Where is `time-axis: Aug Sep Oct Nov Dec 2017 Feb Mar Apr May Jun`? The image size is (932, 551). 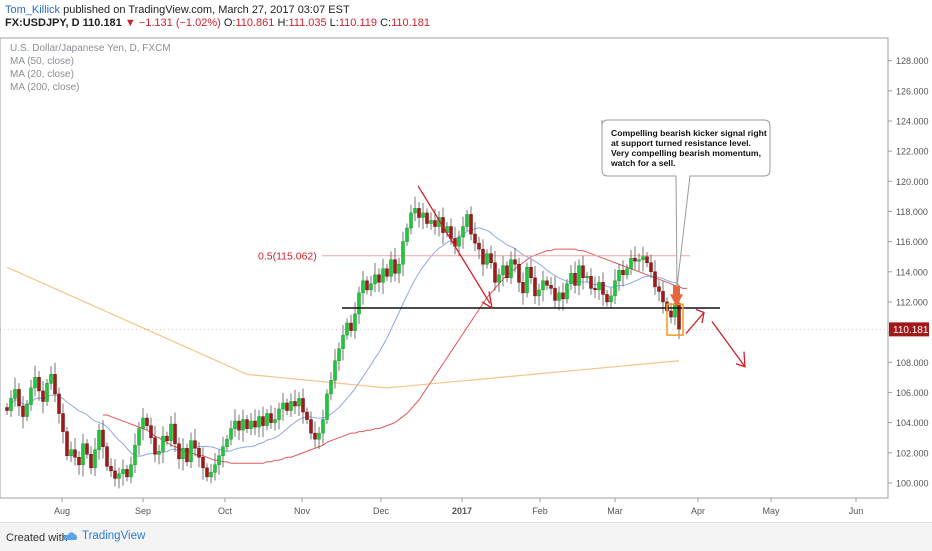 time-axis: Aug Sep Oct Nov Dec 2017 Feb Mar Apr May Jun is located at coordinates (458, 507).